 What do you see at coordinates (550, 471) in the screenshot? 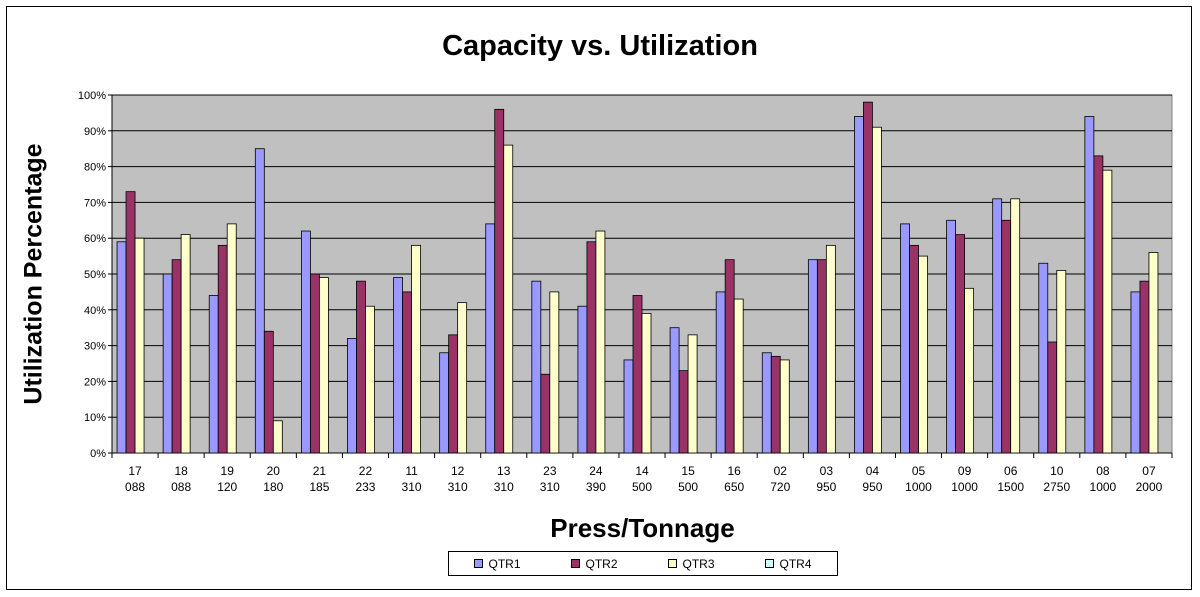
I see `x-tick-label: 23` at bounding box center [550, 471].